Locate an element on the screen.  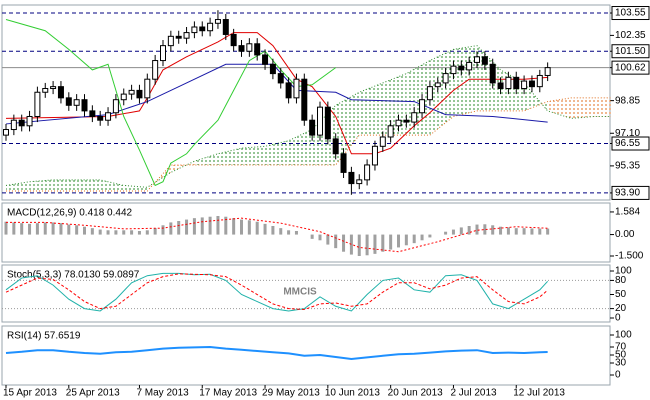
y-tick-label: 30 is located at coordinates (621, 363).